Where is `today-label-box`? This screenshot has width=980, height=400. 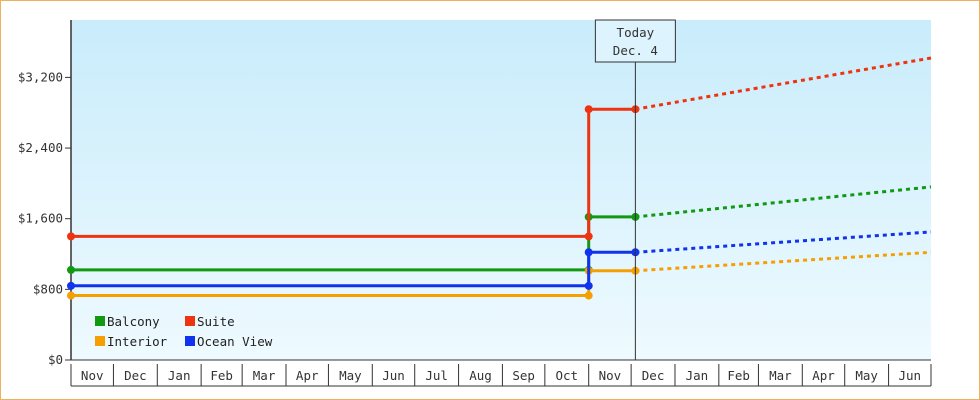 today-label-box is located at coordinates (635, 41).